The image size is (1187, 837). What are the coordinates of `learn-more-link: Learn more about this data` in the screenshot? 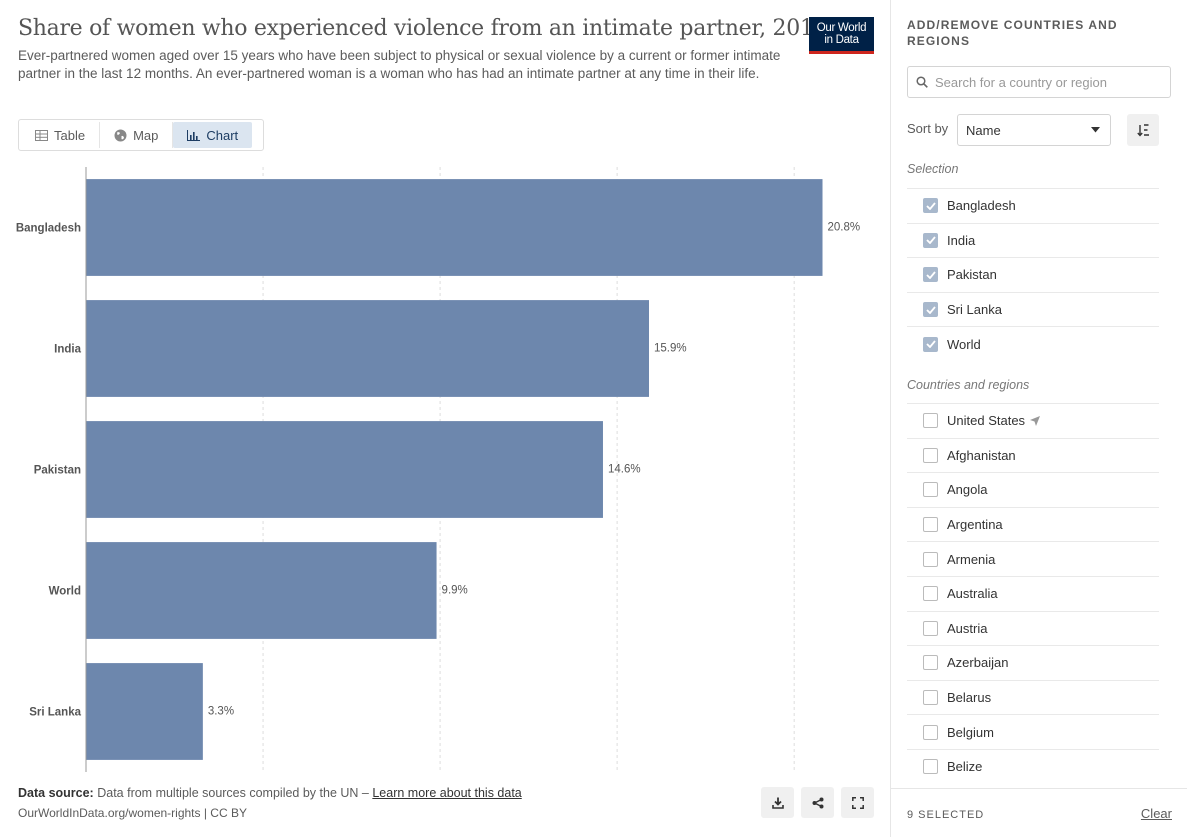 It's located at (447, 793).